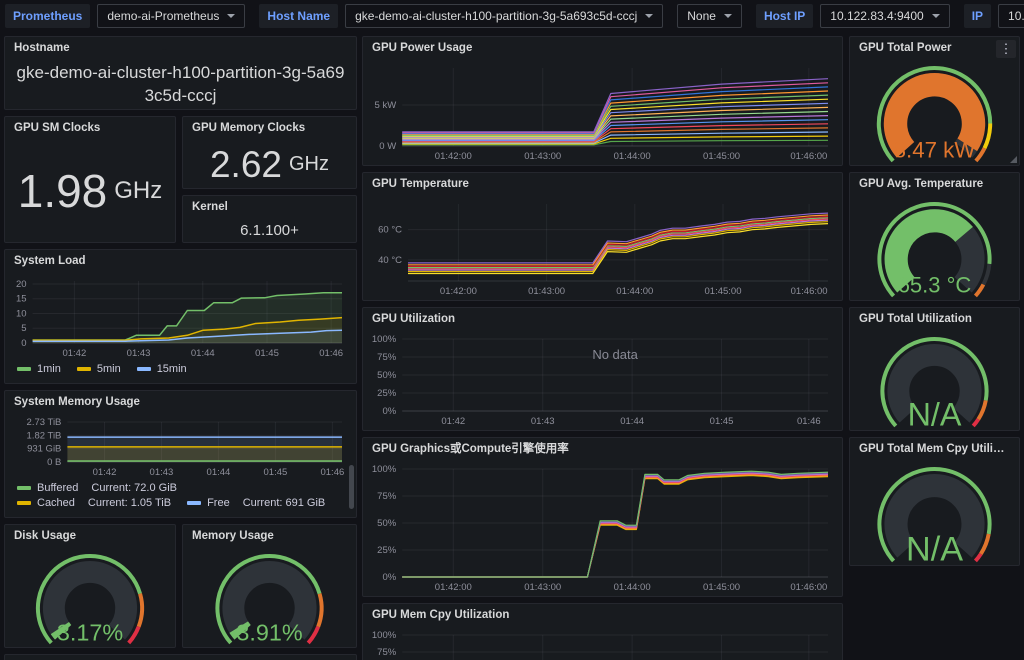 Image resolution: width=1024 pixels, height=660 pixels. Describe the element at coordinates (233, 536) in the screenshot. I see `panel-title: Memory Usage` at that location.